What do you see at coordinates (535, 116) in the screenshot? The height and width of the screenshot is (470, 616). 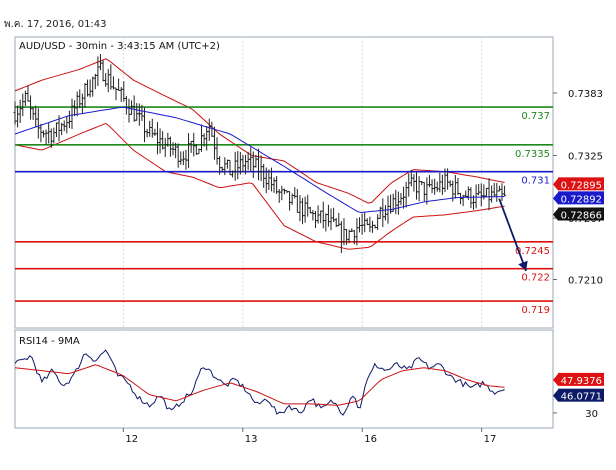 I see `level-label-0: 0.737` at bounding box center [535, 116].